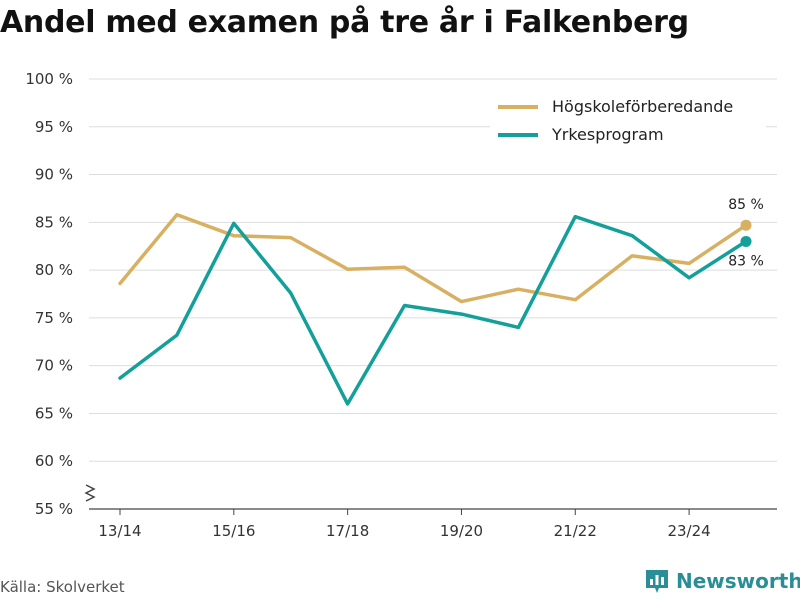  Describe the element at coordinates (62, 587) in the screenshot. I see `source-note: Källa: Skolverket` at that location.